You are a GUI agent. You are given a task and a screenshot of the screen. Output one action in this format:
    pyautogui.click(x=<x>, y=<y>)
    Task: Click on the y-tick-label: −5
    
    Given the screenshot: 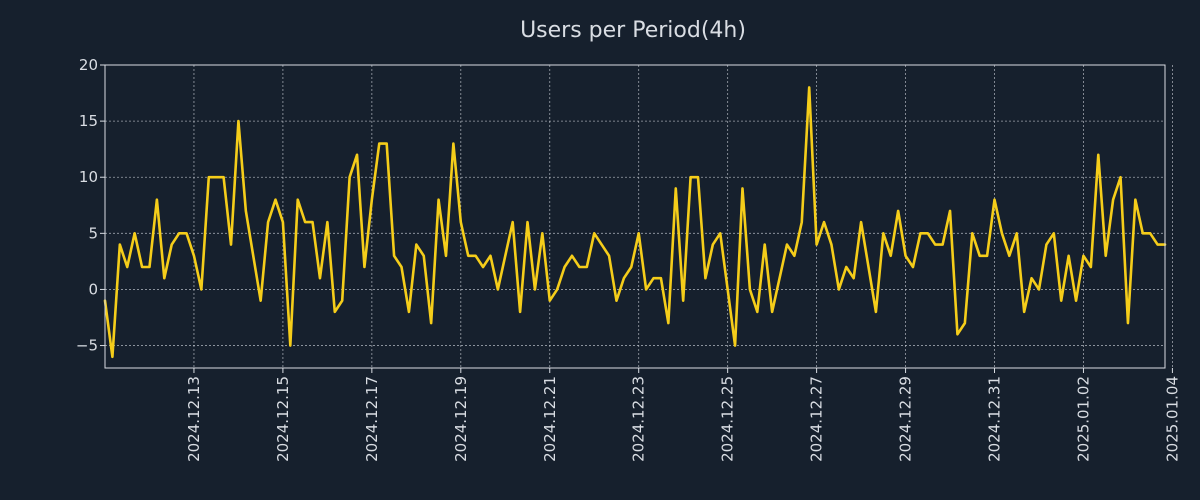 What is the action you would take?
    pyautogui.click(x=87, y=346)
    